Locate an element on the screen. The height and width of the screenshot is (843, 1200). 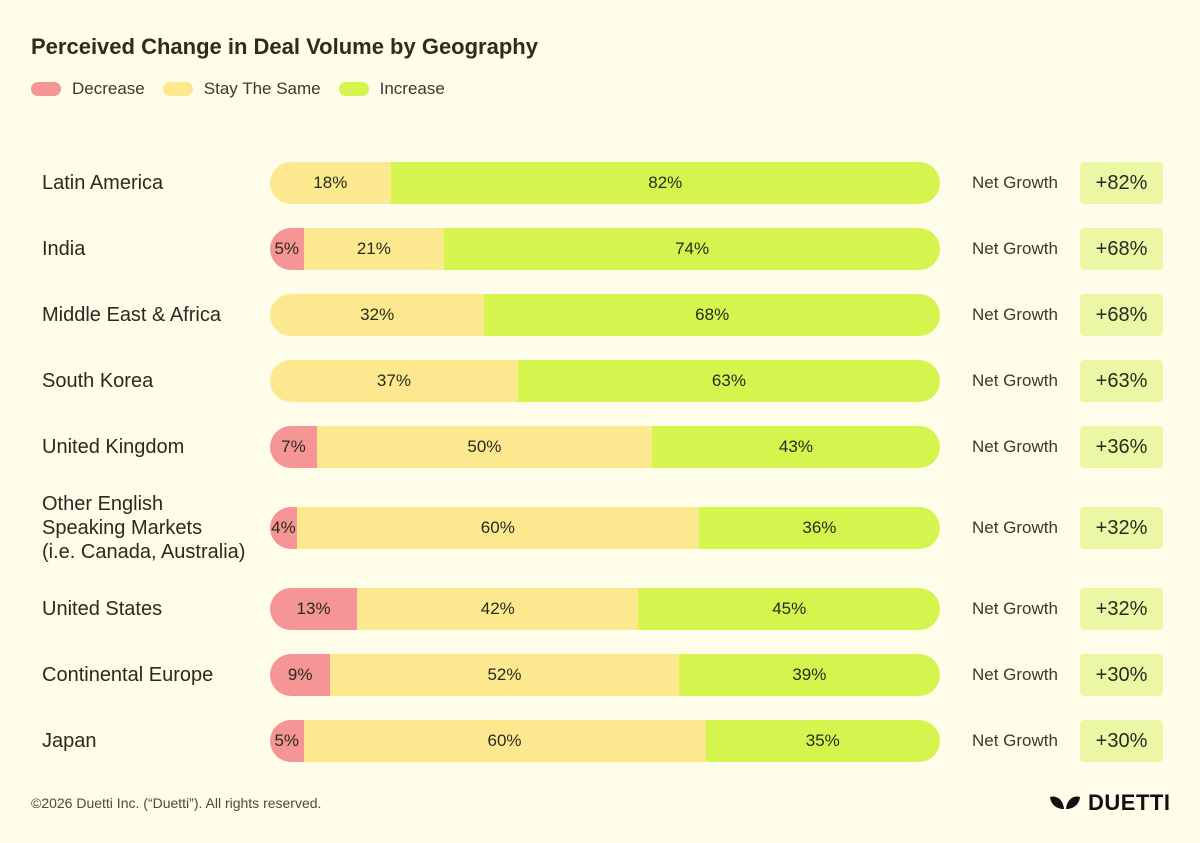
net-growth-label-united-kingdom: Net Growth is located at coordinates (1015, 446).